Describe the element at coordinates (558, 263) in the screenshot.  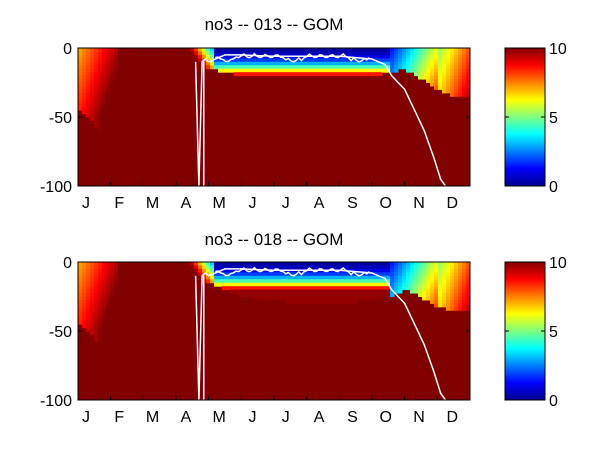
I see `colorbar-tick-label: 10` at that location.